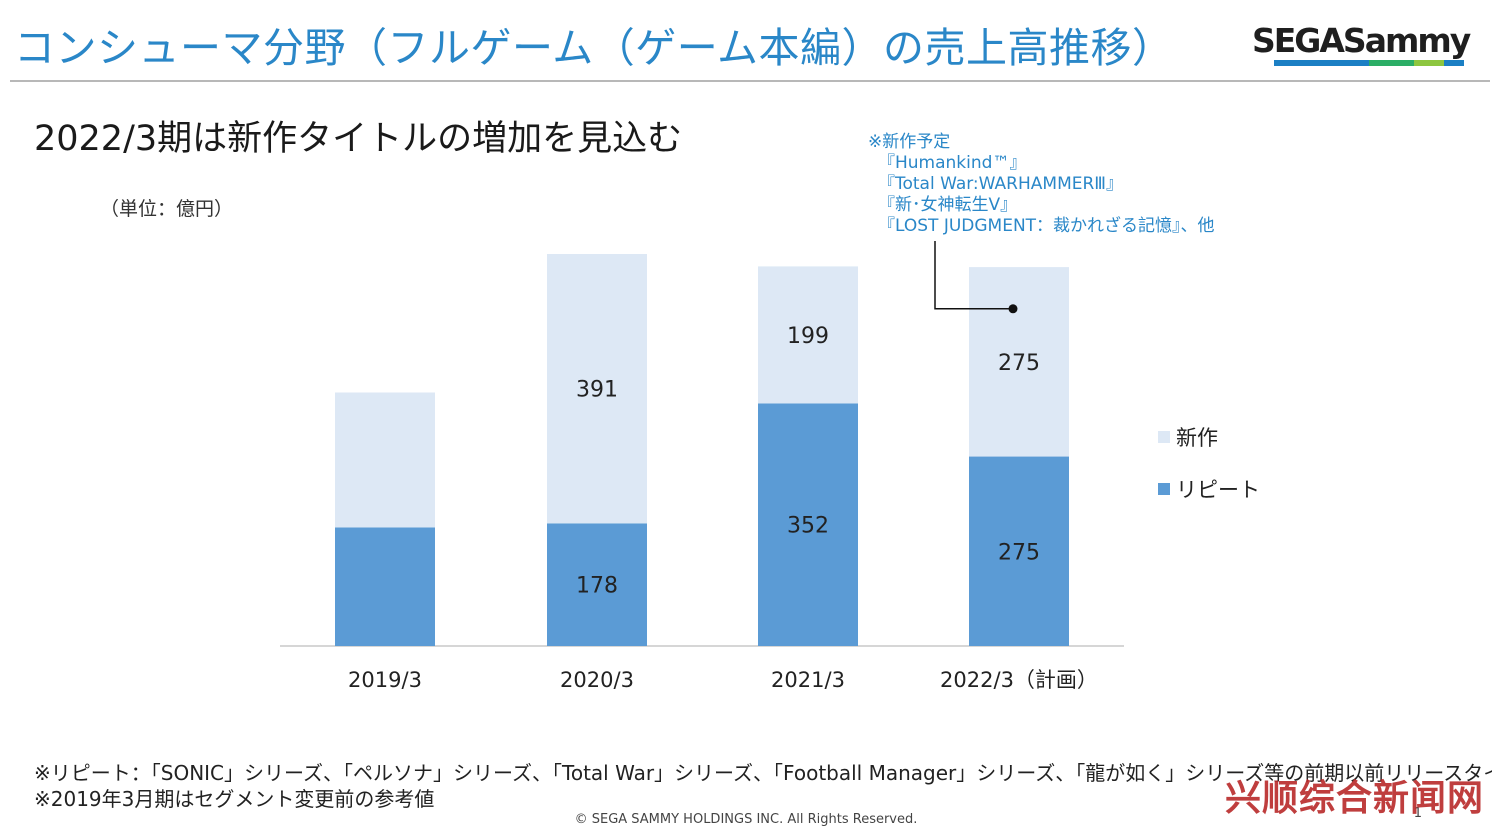 The height and width of the screenshot is (827, 1492). What do you see at coordinates (1361, 40) in the screenshot?
I see `logo-text: SEGASammy` at bounding box center [1361, 40].